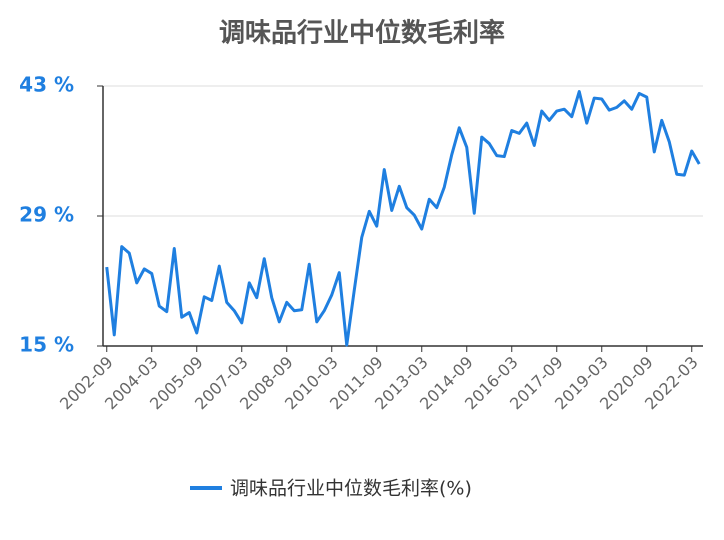 This screenshot has height=540, width=724. Describe the element at coordinates (46, 85) in the screenshot. I see `y-tick-label: 43 %` at that location.